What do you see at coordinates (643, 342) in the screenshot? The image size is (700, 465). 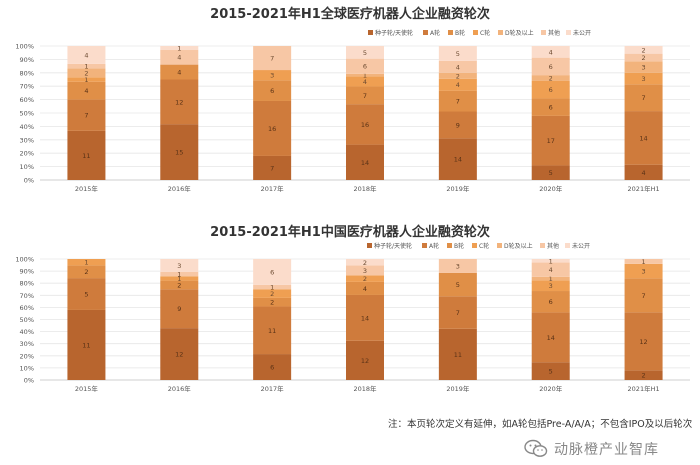 I see `chart2-data-label: 12` at bounding box center [643, 342].